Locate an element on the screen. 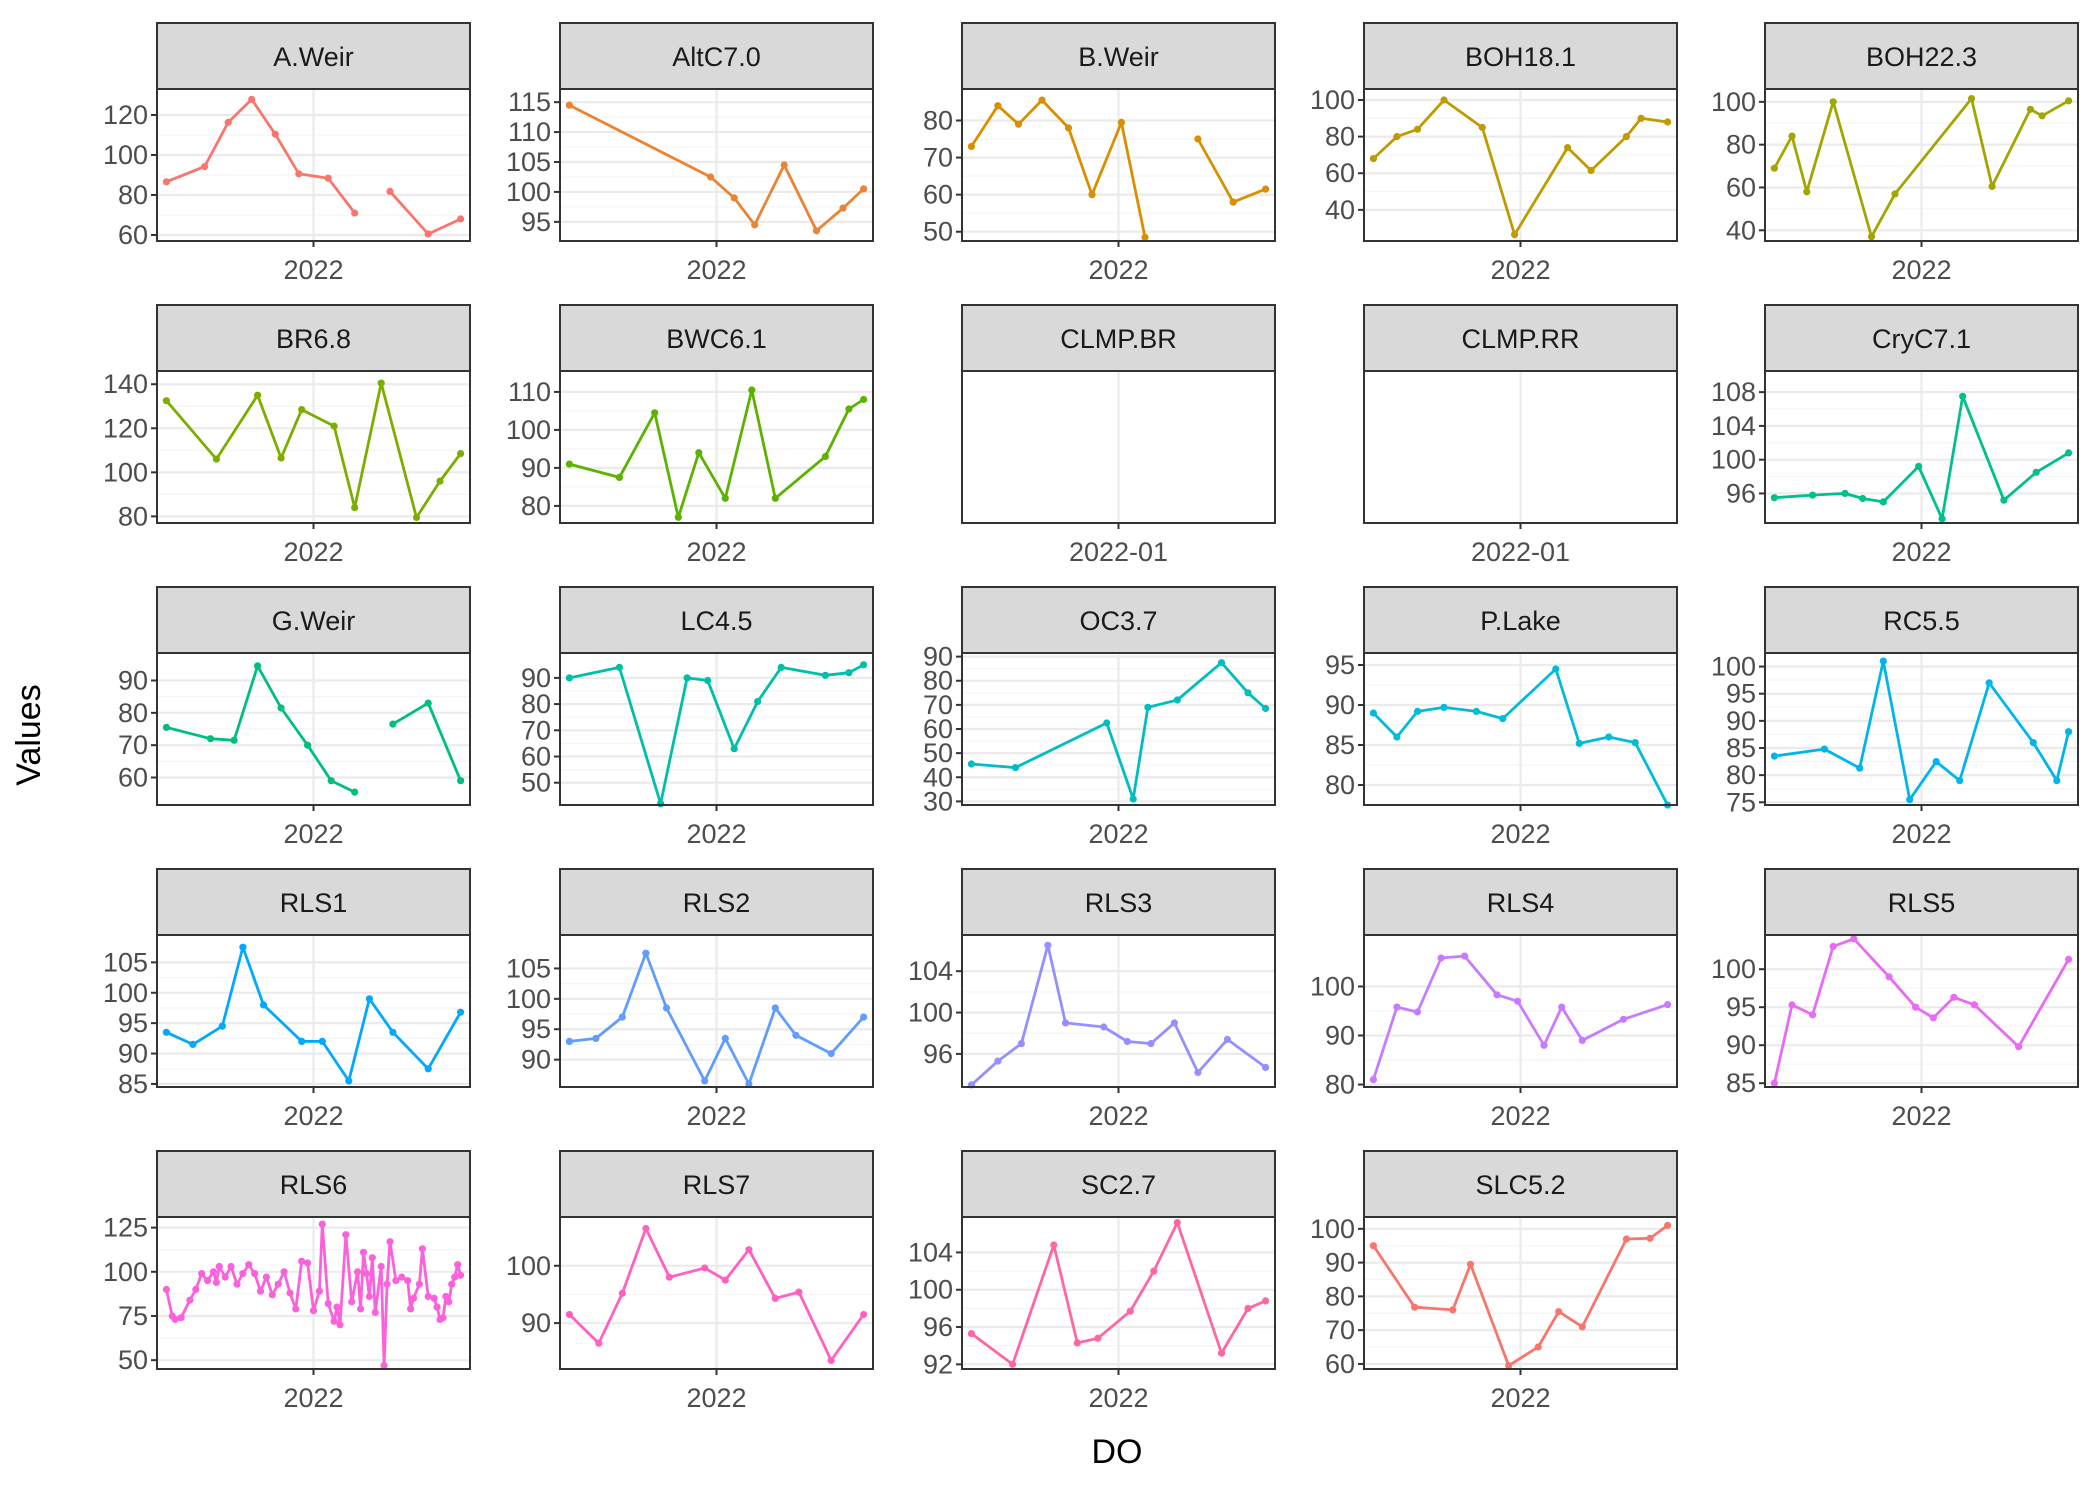 The image size is (2100, 1499). facet-strip-label: SLC5.2 is located at coordinates (1520, 1185).